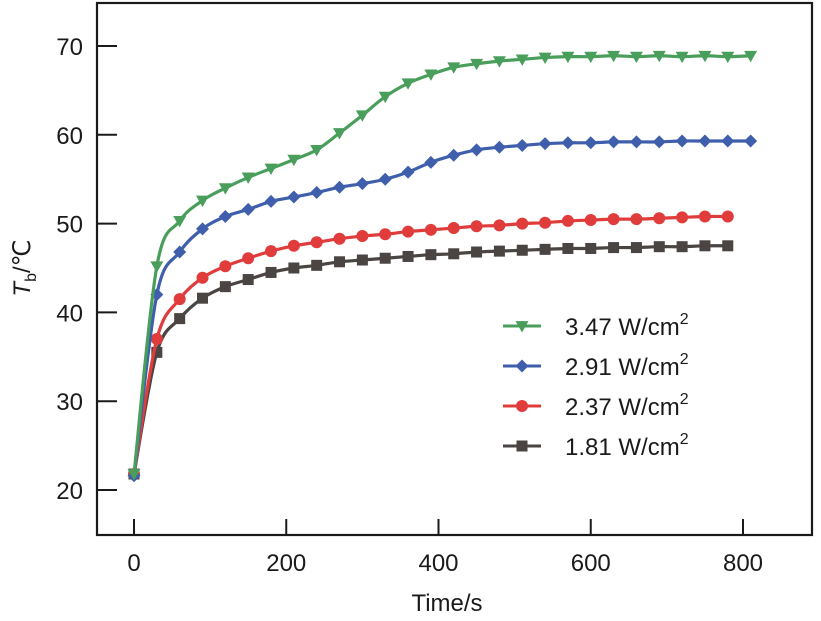  I want to click on legend: 3.47 W/cm2 2.91 W/cm2 2.37 W/cm2 1.81 W/cm2, so click(596, 386).